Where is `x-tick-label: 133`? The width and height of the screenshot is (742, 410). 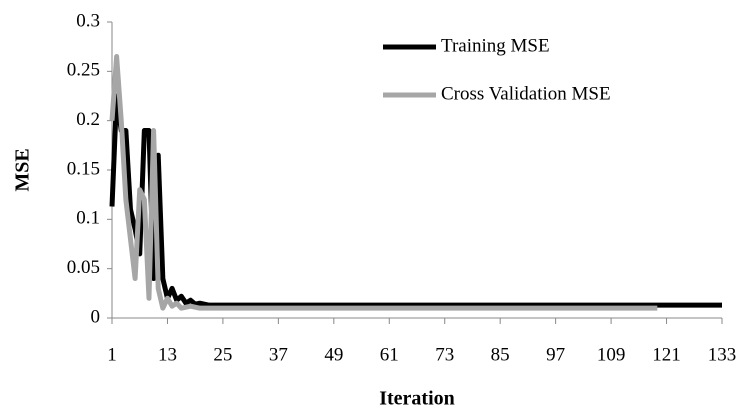
x-tick-label: 133 is located at coordinates (722, 354).